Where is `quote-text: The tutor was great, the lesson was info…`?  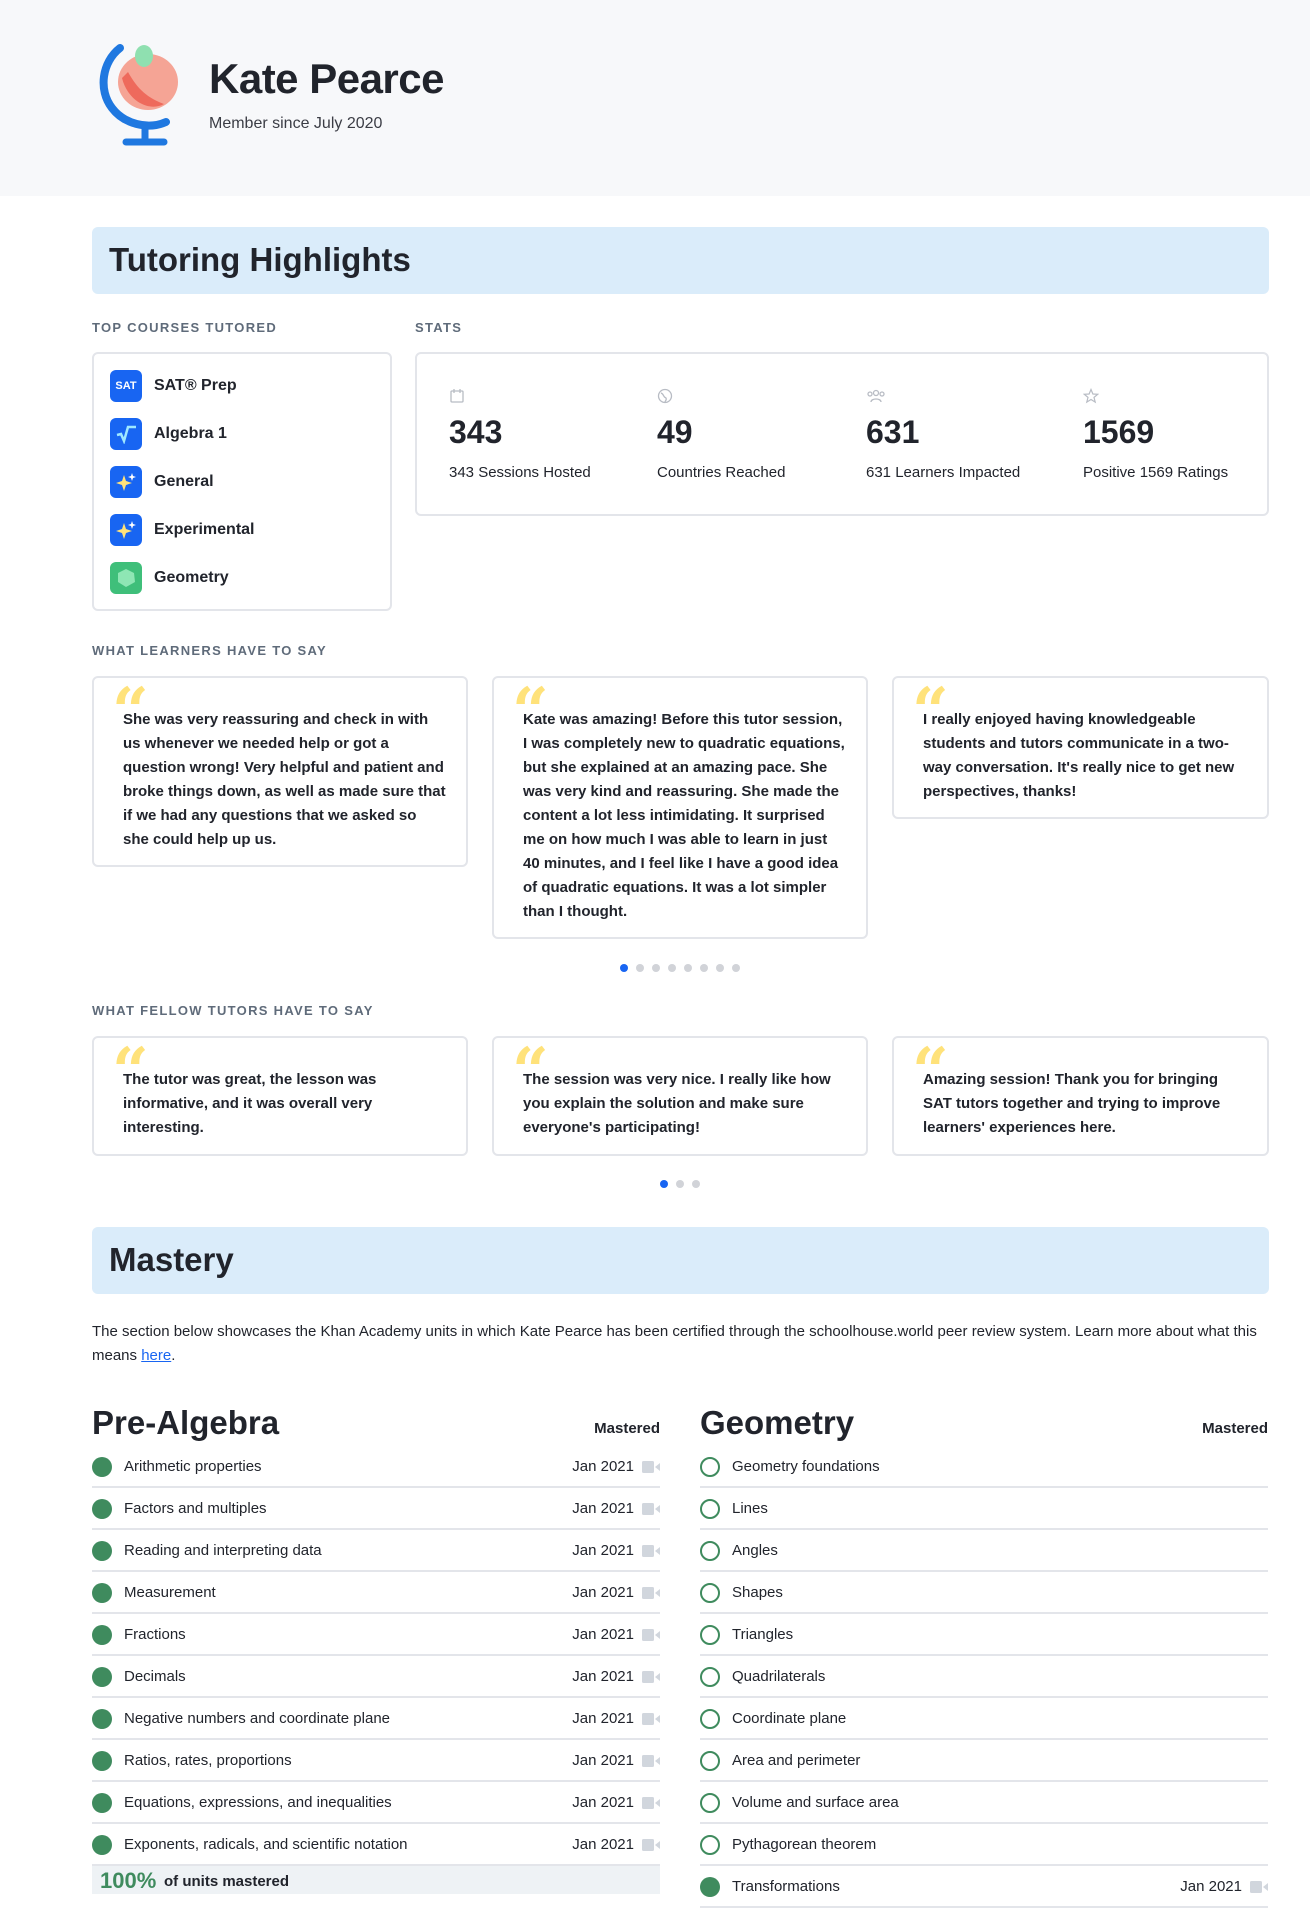
quote-text: The tutor was great, the lesson was info… is located at coordinates (250, 1103).